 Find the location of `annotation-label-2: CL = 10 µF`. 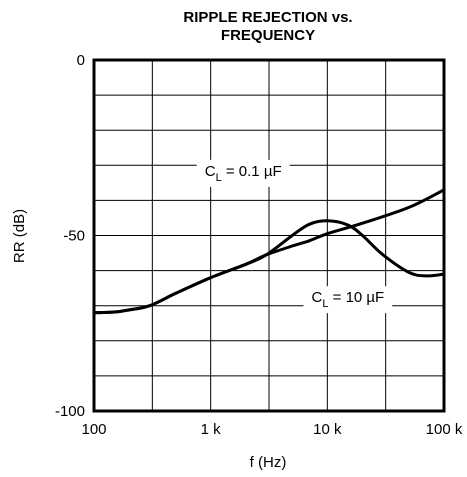

annotation-label-2: CL = 10 µF is located at coordinates (348, 299).